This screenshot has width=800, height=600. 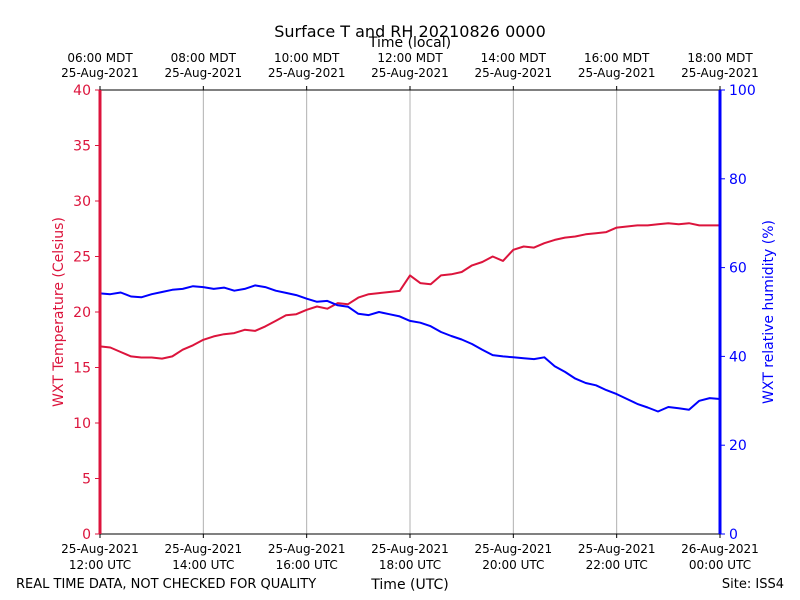 What do you see at coordinates (733, 535) in the screenshot?
I see `right-tick-label: 0` at bounding box center [733, 535].